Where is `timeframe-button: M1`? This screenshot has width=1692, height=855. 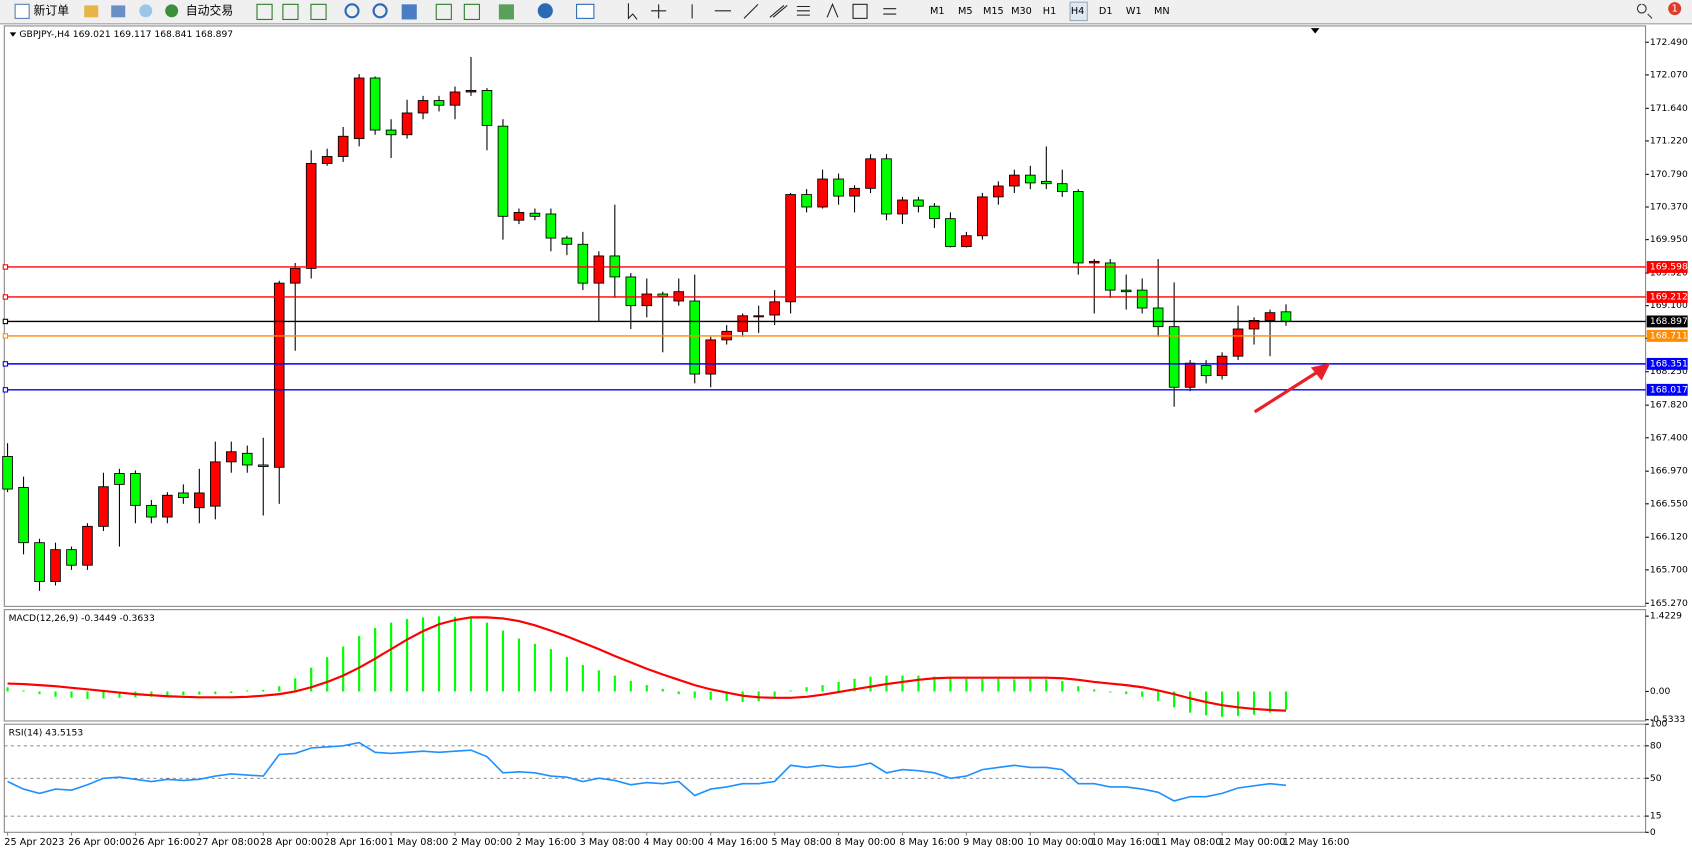
timeframe-button: M1 is located at coordinates (937, 11).